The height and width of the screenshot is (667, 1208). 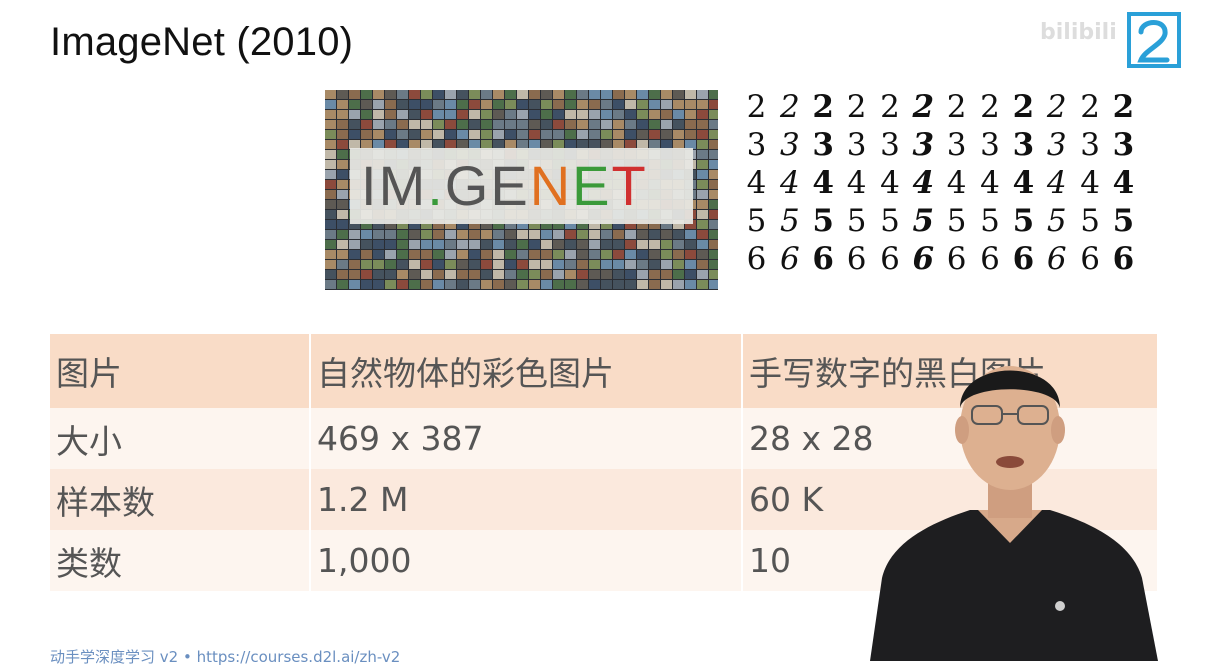 What do you see at coordinates (604, 499) in the screenshot?
I see `table-row: 样本数 1.2 M 60 K` at bounding box center [604, 499].